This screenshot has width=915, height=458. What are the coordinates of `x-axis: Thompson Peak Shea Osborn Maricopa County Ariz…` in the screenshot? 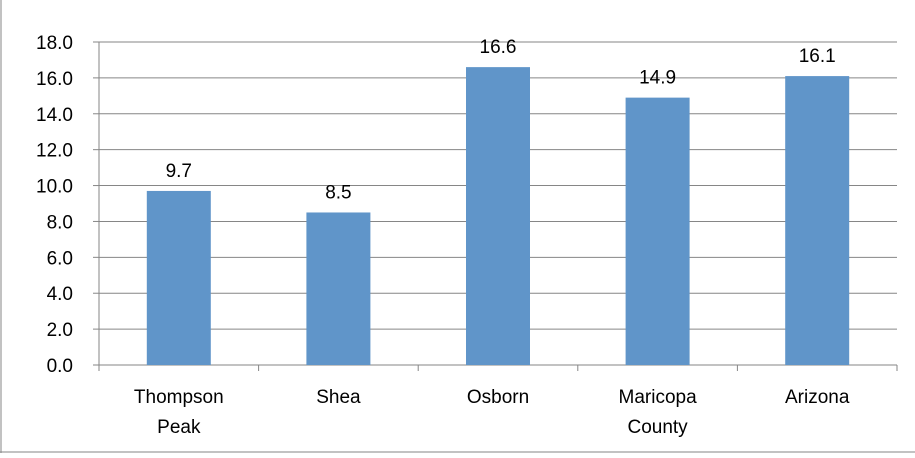 It's located at (498, 401).